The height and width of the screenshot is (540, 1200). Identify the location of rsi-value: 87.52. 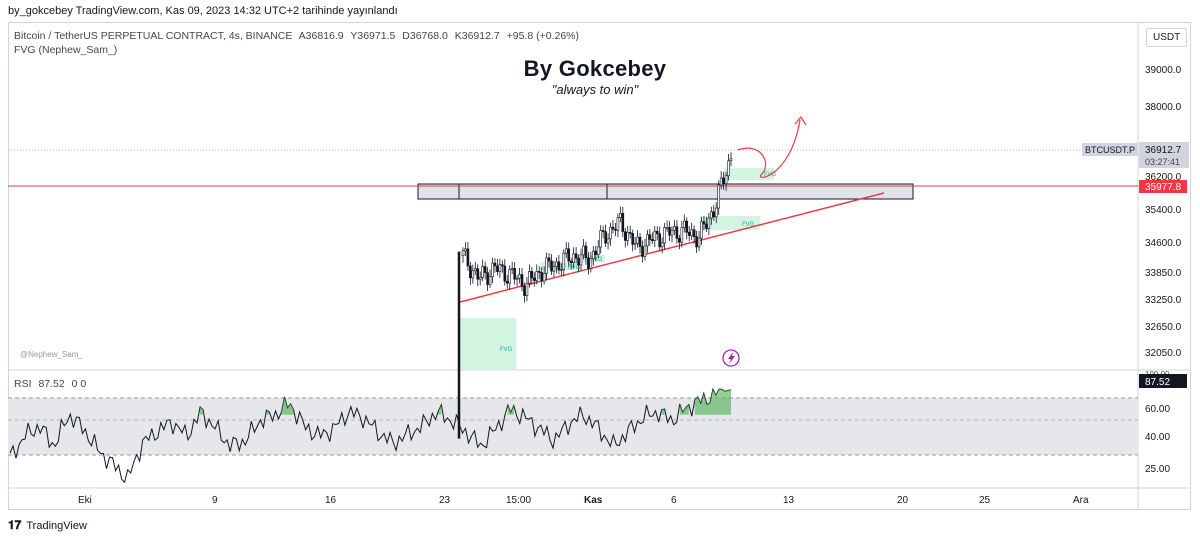
(51, 384).